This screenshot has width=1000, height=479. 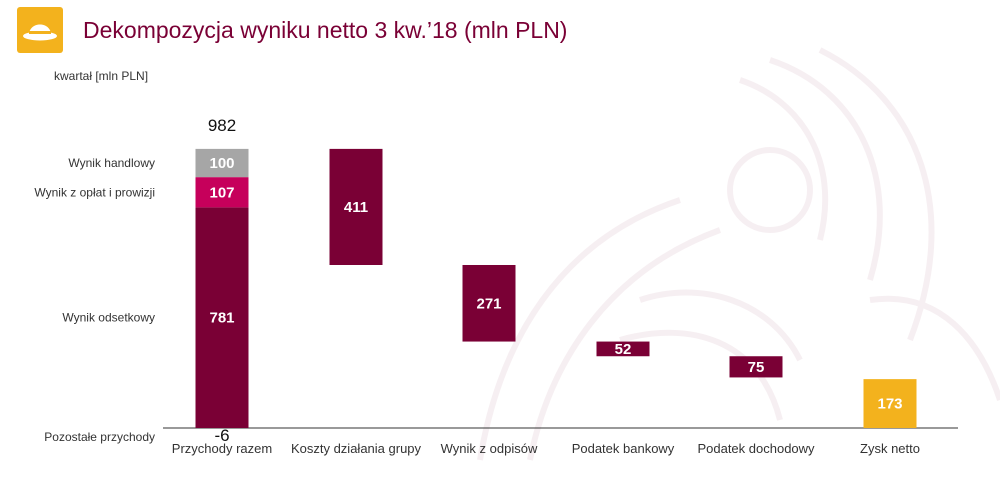 I want to click on result-value-label: 173, so click(x=889, y=404).